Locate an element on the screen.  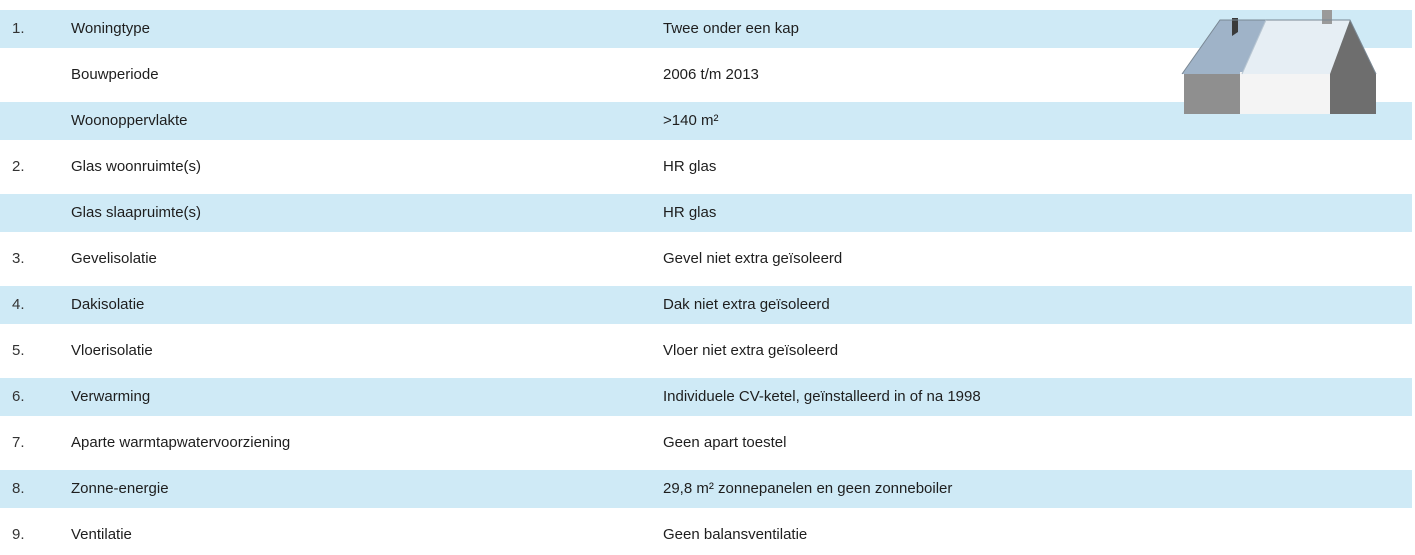
row-value: >140 m² is located at coordinates (691, 120).